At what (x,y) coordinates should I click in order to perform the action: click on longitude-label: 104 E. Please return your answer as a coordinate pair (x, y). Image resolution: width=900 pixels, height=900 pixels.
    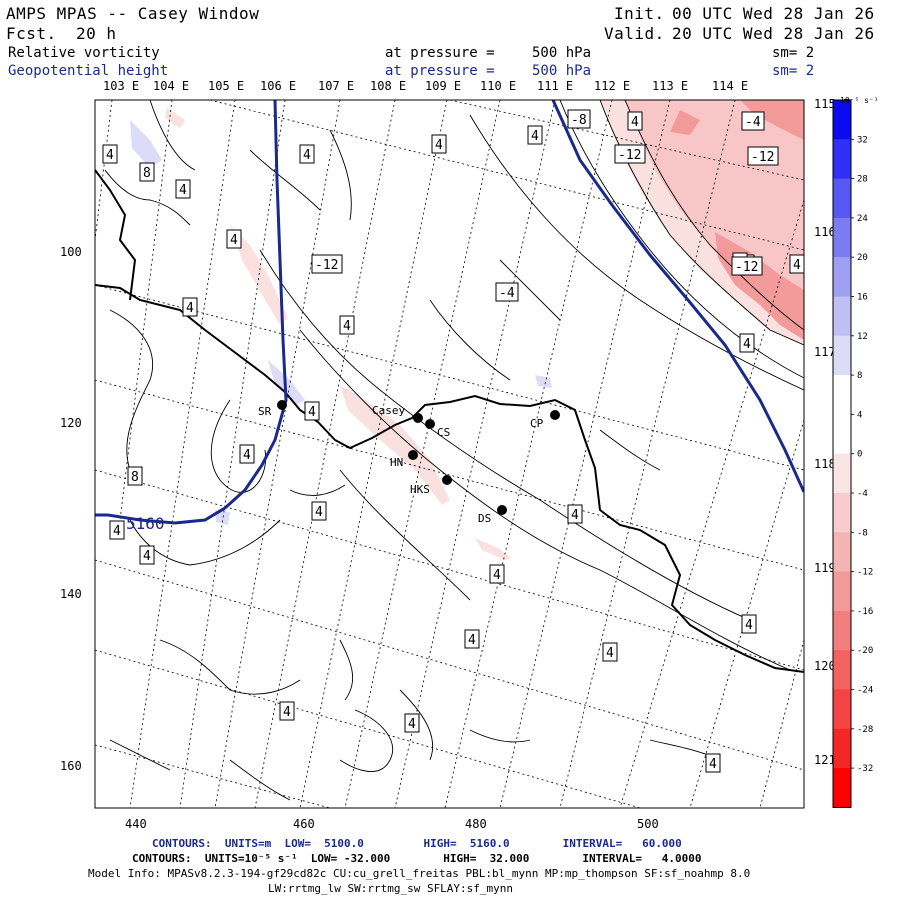
    Looking at the image, I should click on (171, 86).